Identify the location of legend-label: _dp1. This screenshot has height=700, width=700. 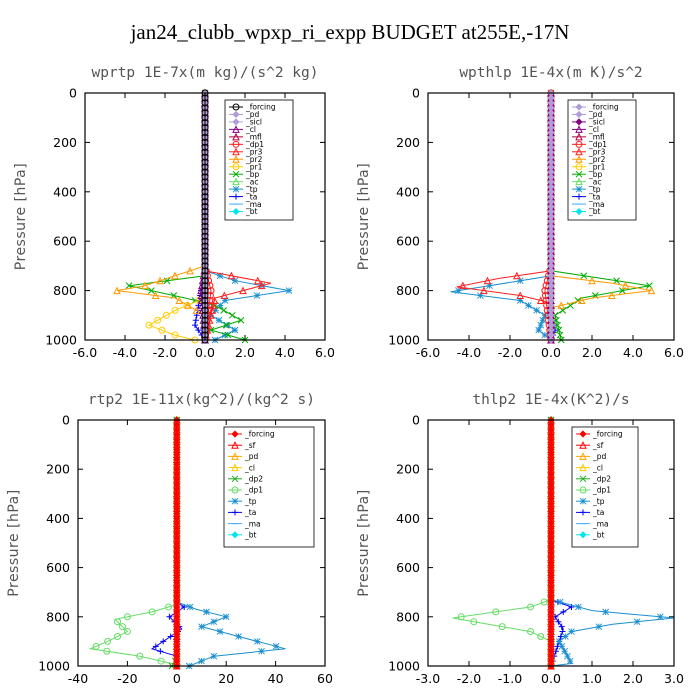
(254, 144).